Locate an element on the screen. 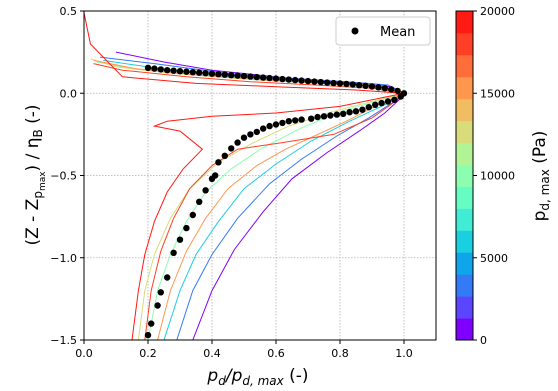  x-tick-label: 0.0 is located at coordinates (84, 353).